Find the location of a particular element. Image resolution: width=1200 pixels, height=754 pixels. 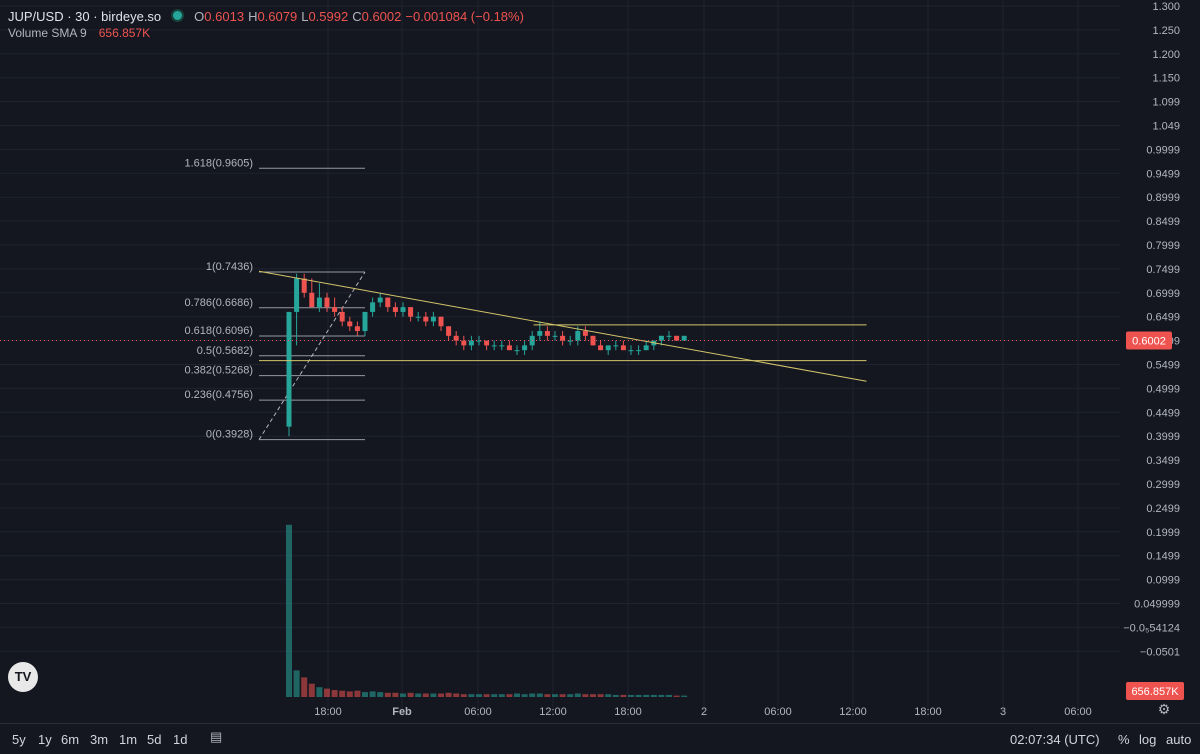

fib-level-label: 0.618(0.6096) is located at coordinates (219, 331).